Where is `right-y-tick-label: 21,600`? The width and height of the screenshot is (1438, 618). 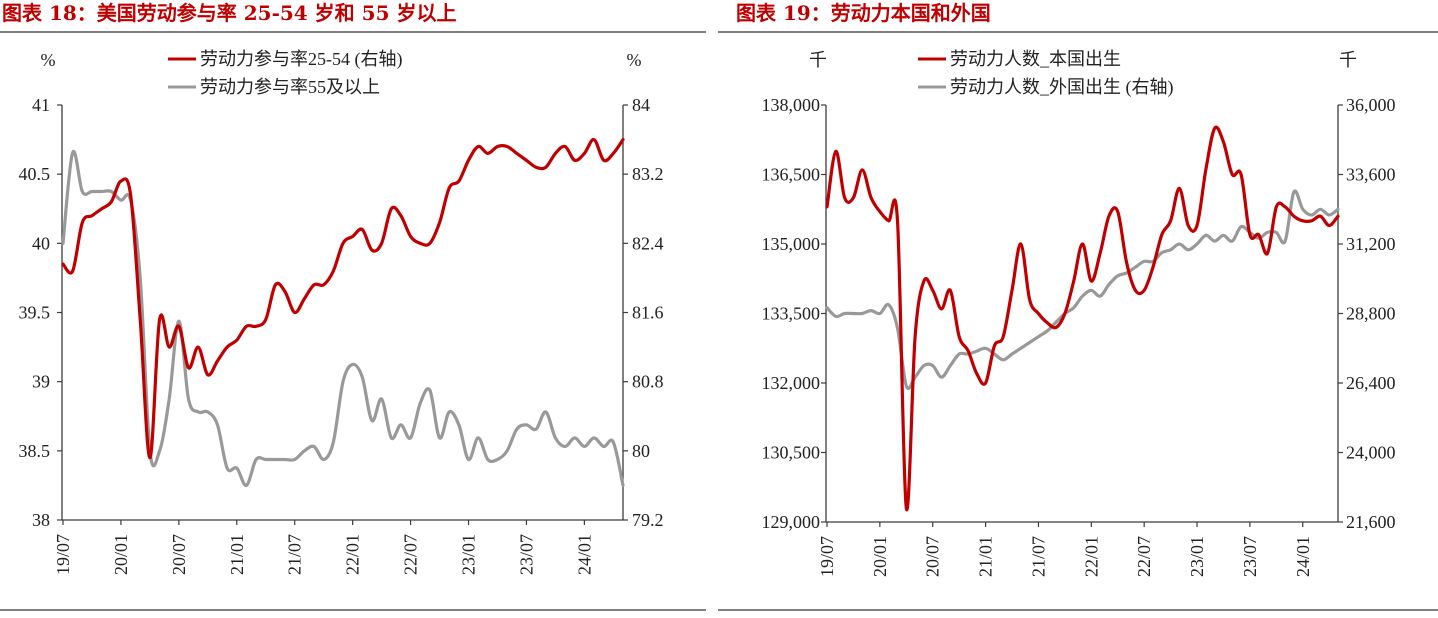
right-y-tick-label: 21,600 is located at coordinates (1371, 522).